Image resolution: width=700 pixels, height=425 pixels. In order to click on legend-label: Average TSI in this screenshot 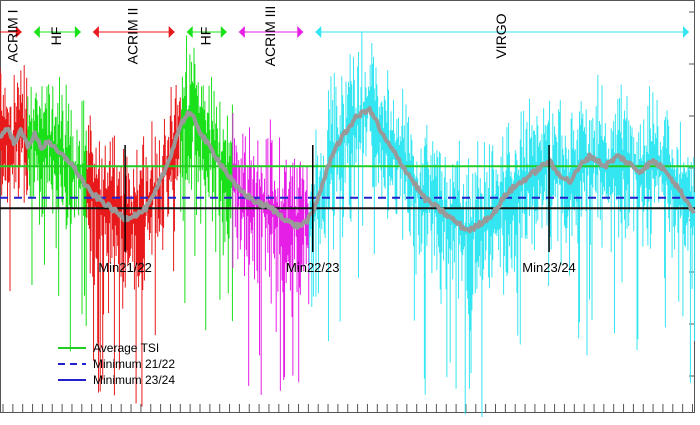, I will do `click(126, 348)`.